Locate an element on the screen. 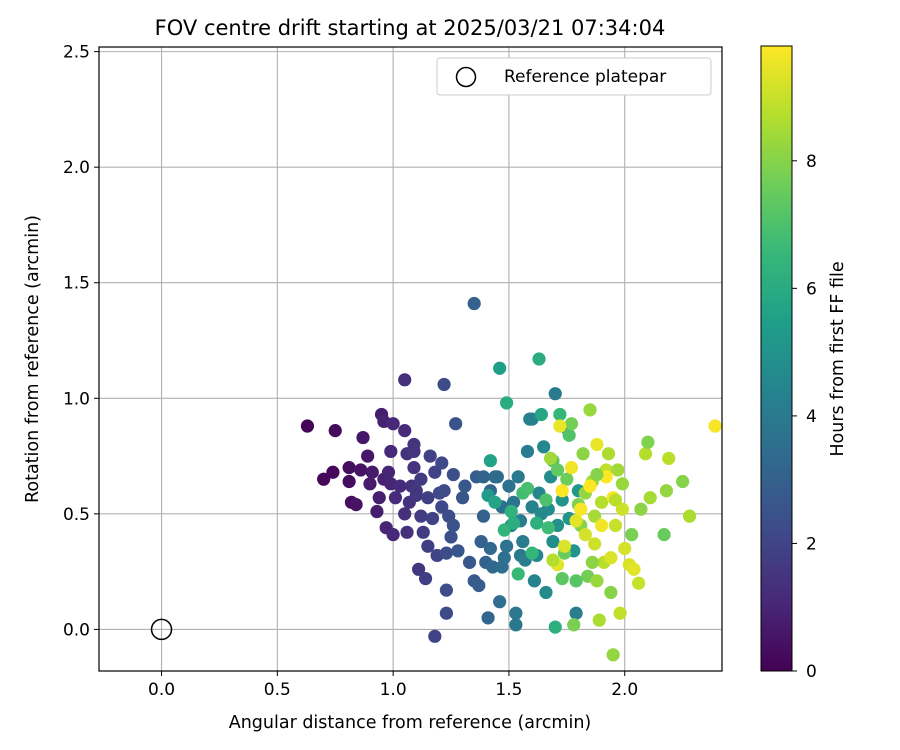  x-tick-label: 0.5 is located at coordinates (277, 690).